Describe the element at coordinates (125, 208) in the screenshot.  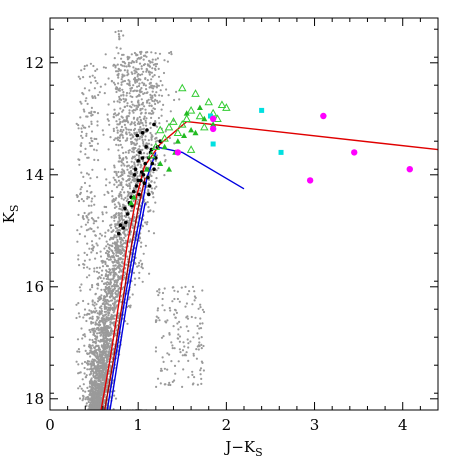
I see `member-star-point` at that location.